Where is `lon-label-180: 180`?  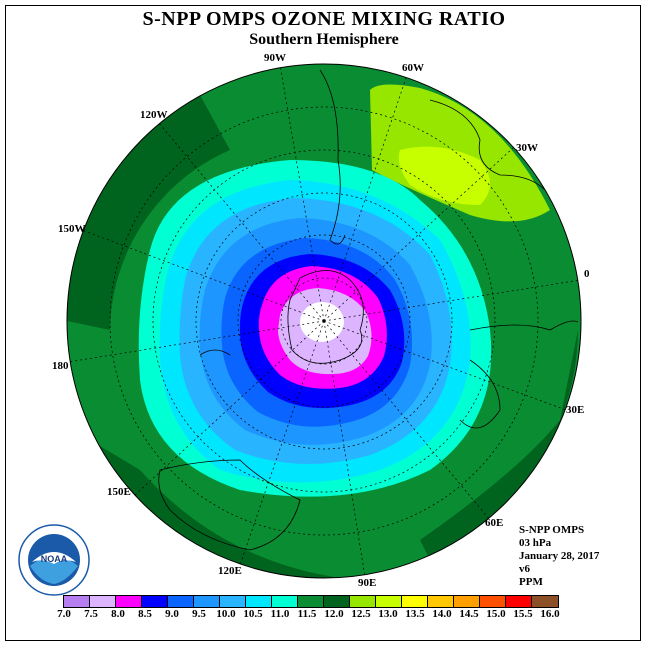
lon-label-180: 180 is located at coordinates (60, 366).